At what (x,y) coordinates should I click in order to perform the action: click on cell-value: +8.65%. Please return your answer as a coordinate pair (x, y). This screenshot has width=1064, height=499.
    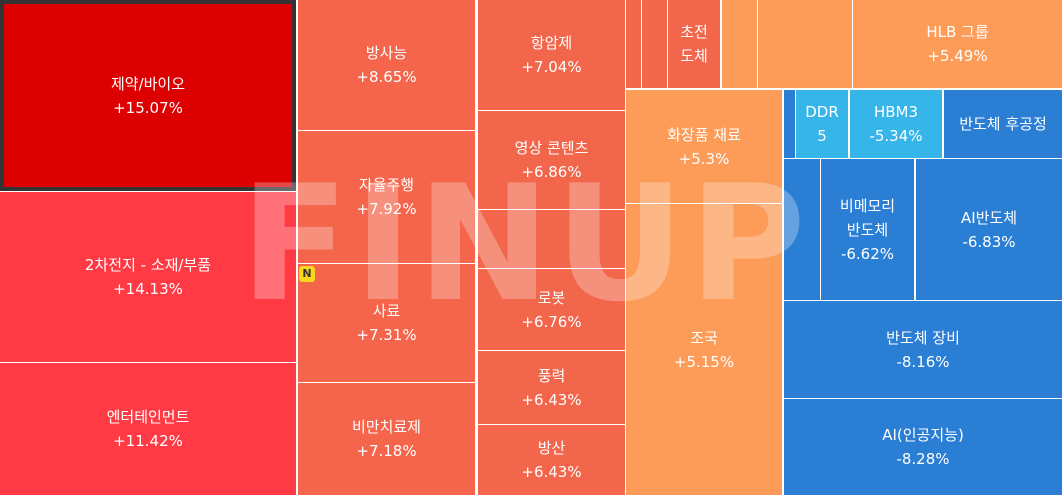
    Looking at the image, I should click on (386, 77).